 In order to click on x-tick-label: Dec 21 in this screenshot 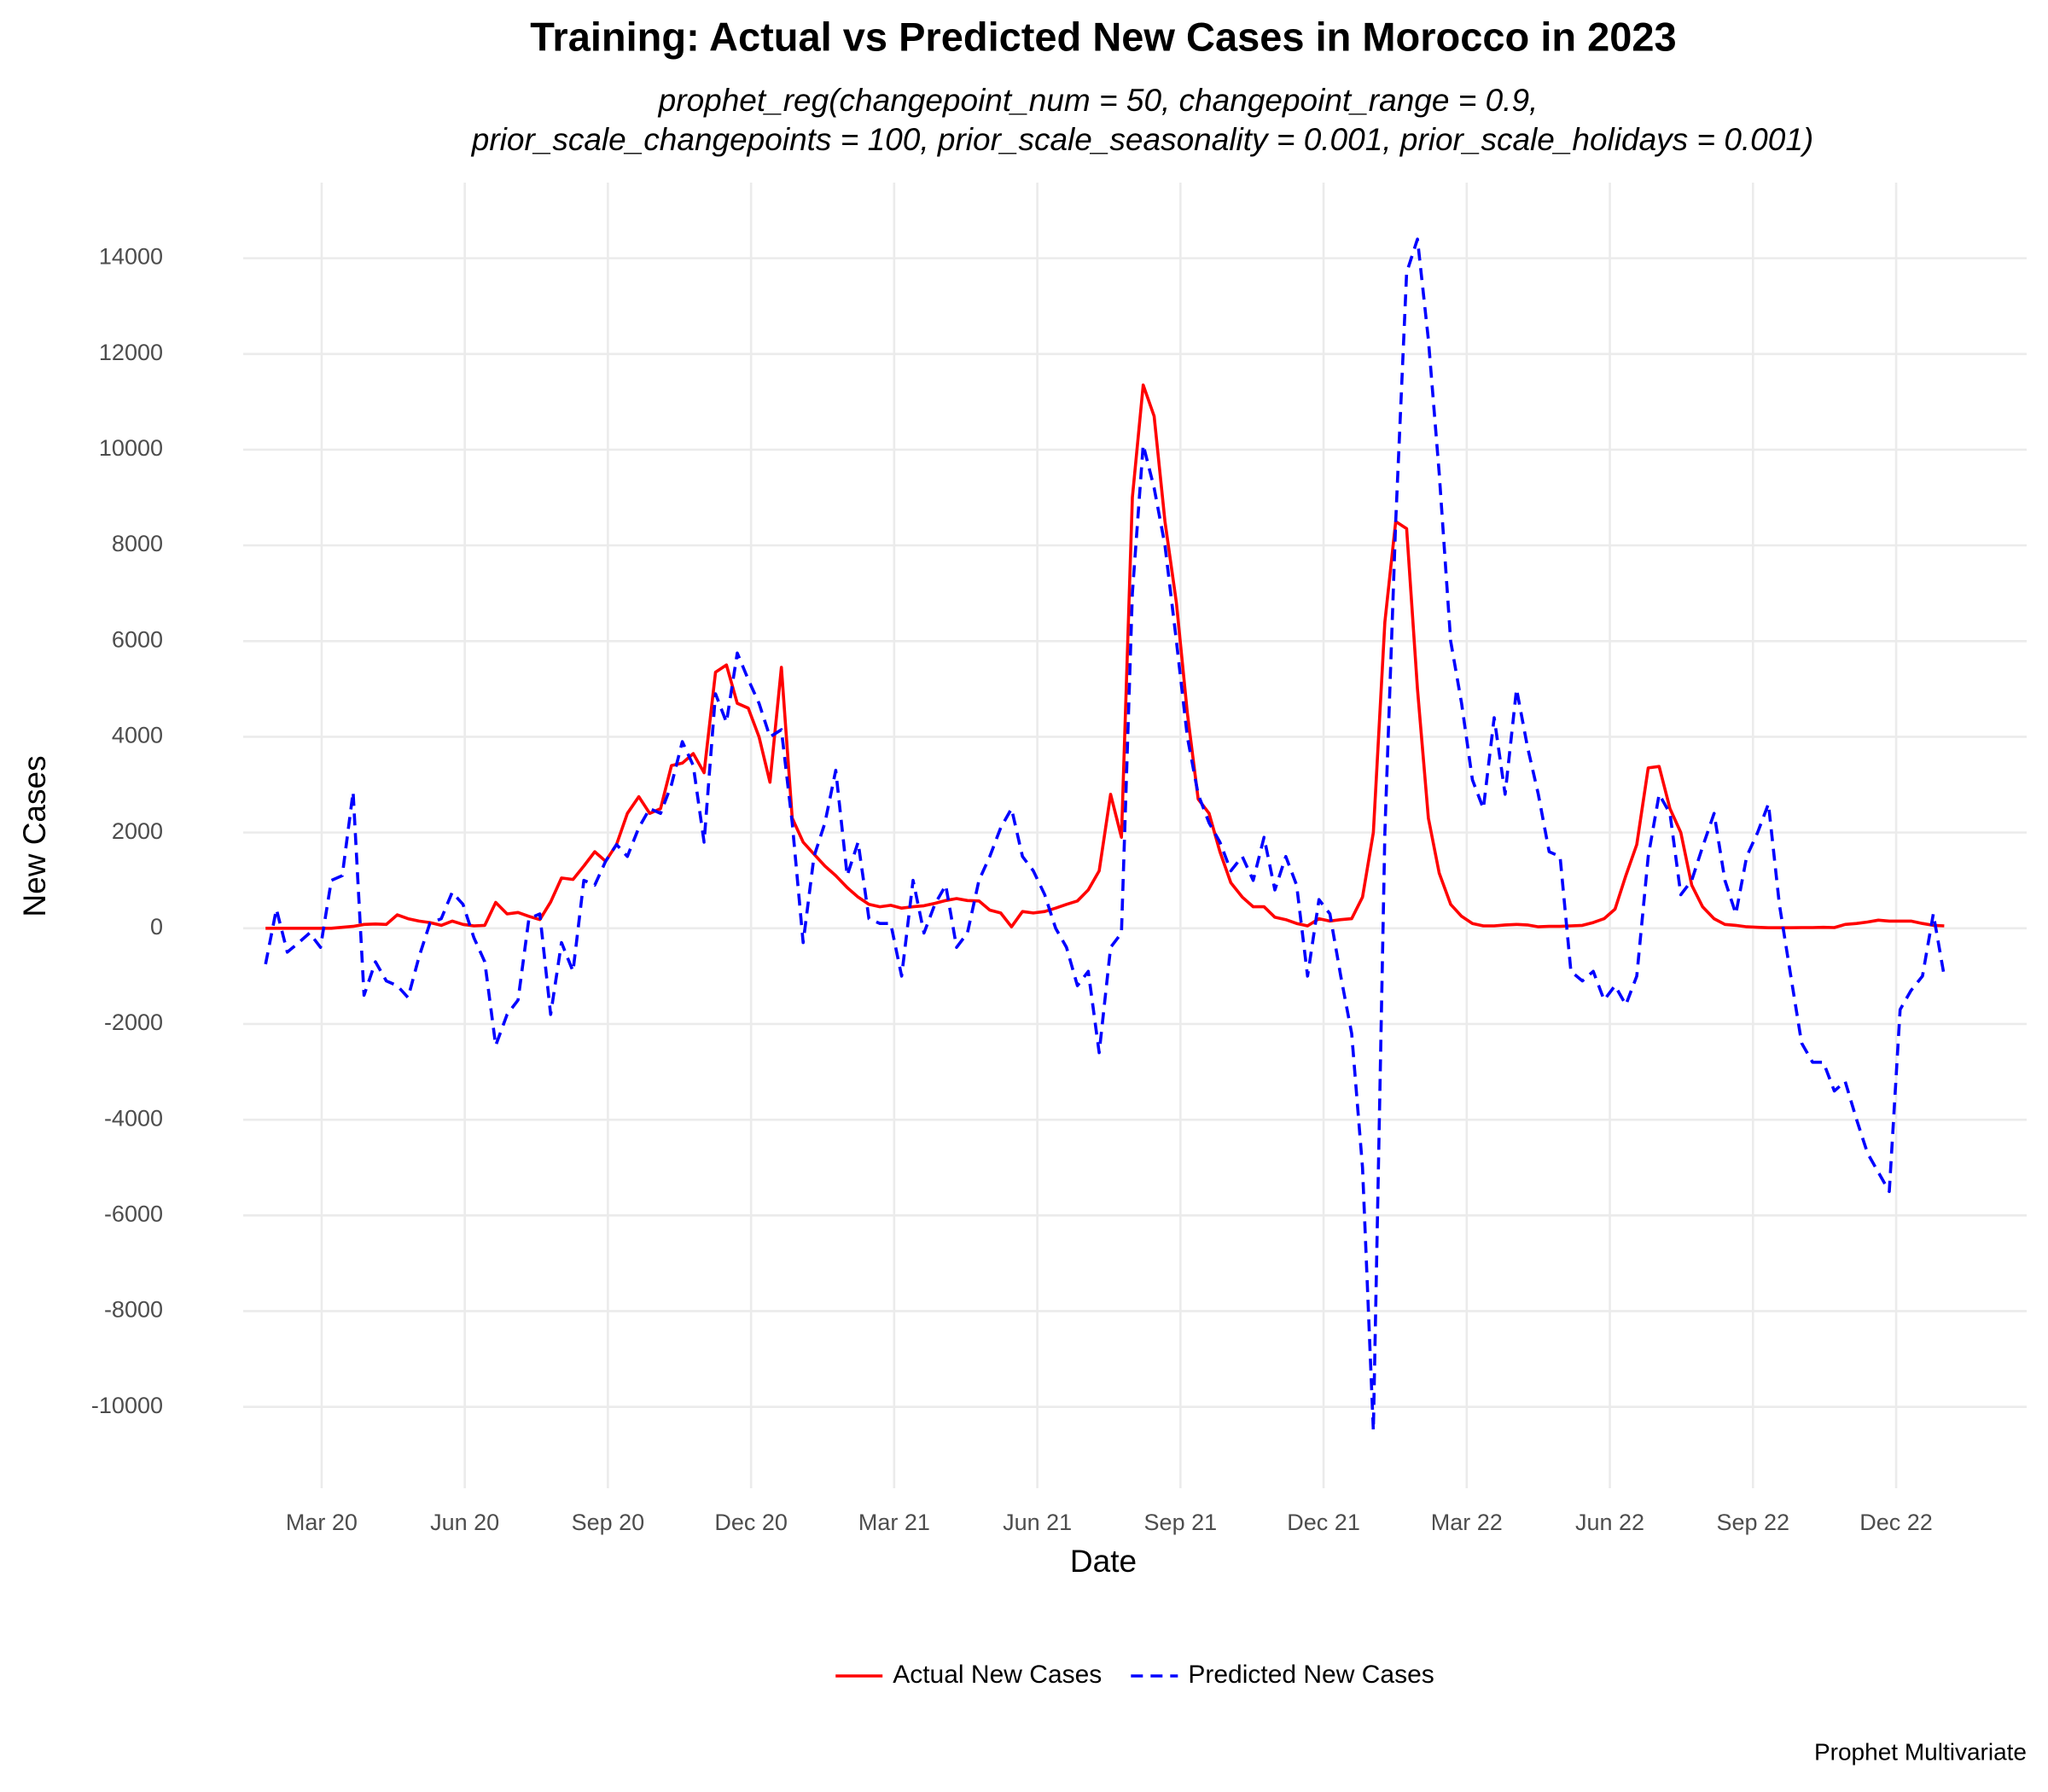, I will do `click(1323, 1522)`.